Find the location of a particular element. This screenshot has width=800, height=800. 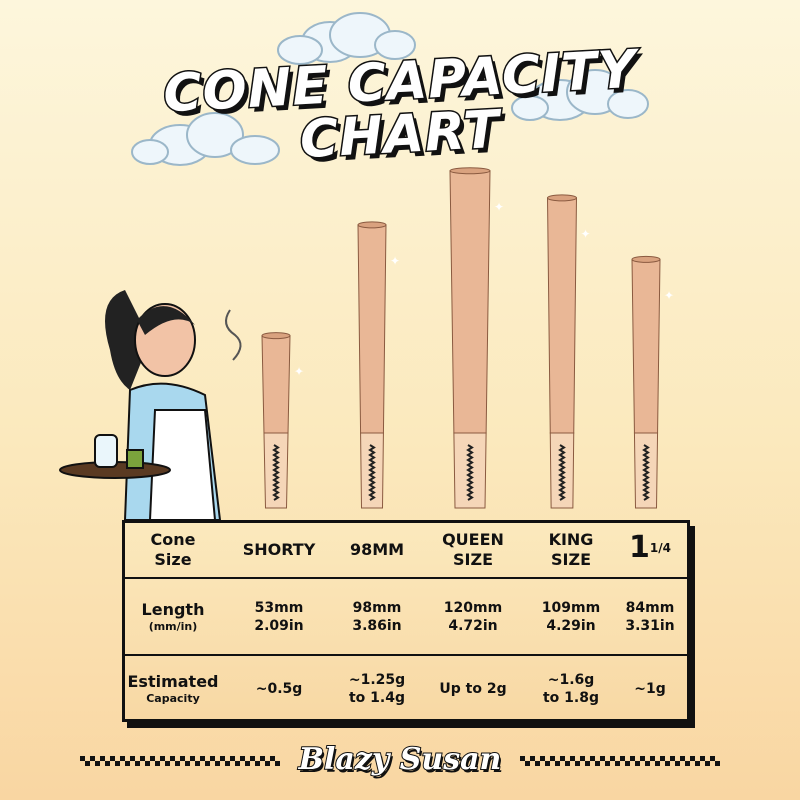

table-cell: ~1g is located at coordinates (650, 689).